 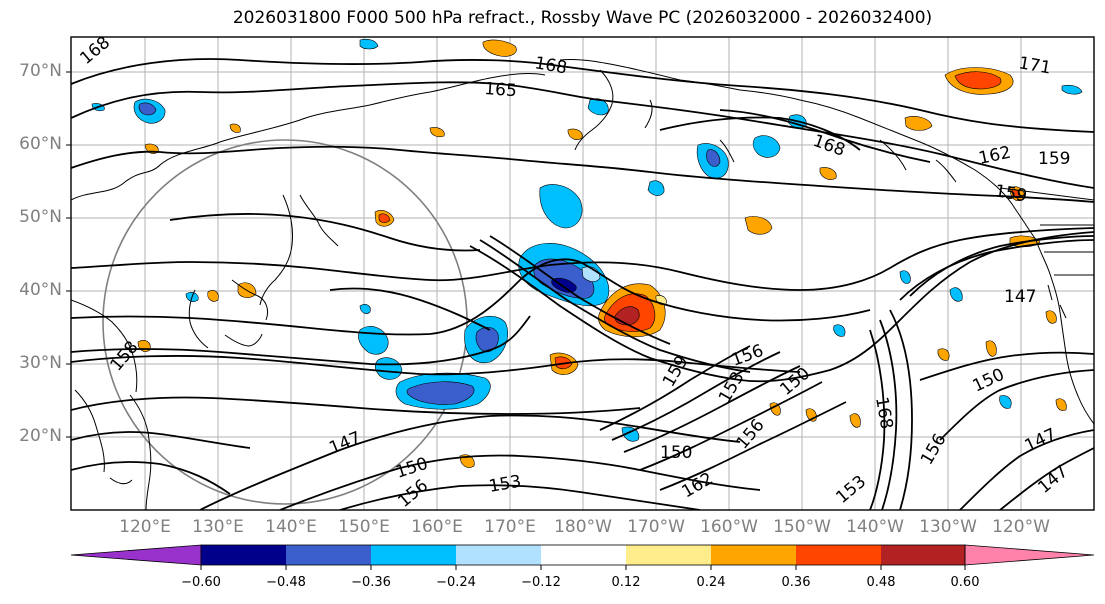 What do you see at coordinates (456, 582) in the screenshot?
I see `colorbar-tick-label: −0.24` at bounding box center [456, 582].